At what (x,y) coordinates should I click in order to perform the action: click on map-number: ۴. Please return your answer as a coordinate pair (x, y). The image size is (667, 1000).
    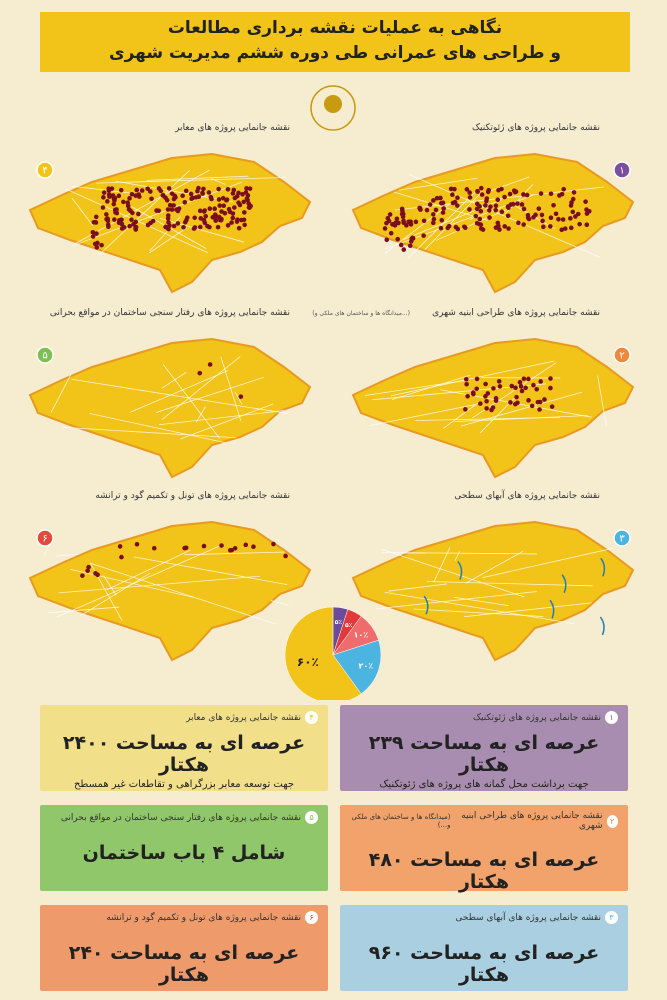
    Looking at the image, I should click on (44, 171).